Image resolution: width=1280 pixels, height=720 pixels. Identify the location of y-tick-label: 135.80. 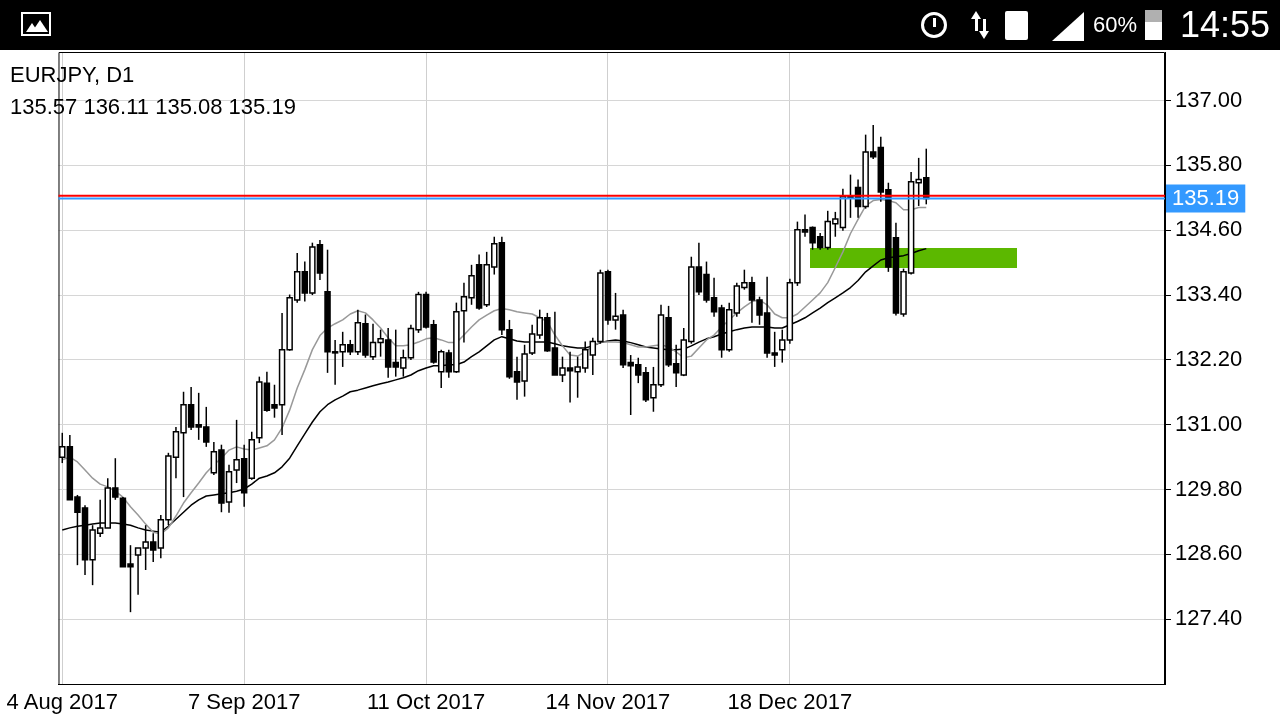
(1209, 164).